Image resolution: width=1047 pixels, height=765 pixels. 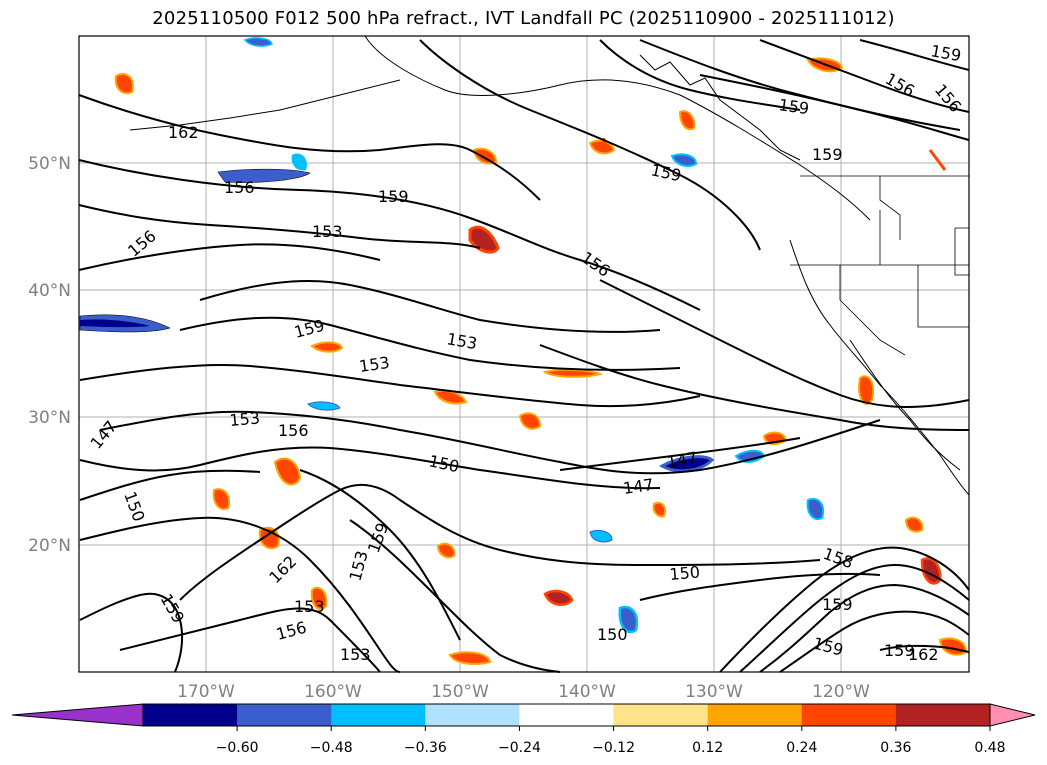 What do you see at coordinates (77, 715) in the screenshot?
I see `colorbar-extend-min` at bounding box center [77, 715].